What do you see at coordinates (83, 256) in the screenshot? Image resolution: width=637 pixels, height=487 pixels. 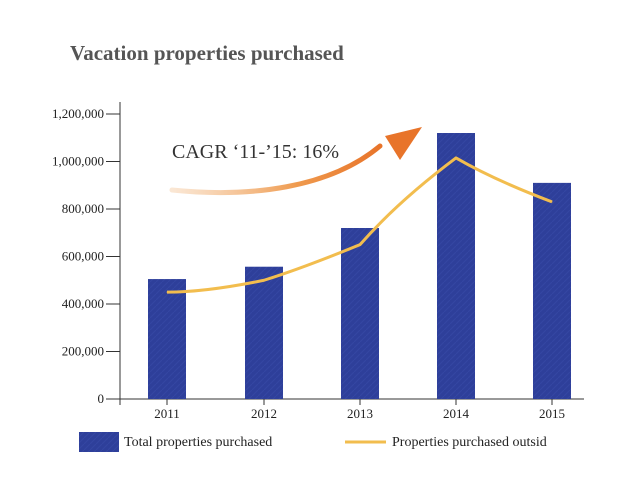 I see `y-tick-label: 600,000` at bounding box center [83, 256].